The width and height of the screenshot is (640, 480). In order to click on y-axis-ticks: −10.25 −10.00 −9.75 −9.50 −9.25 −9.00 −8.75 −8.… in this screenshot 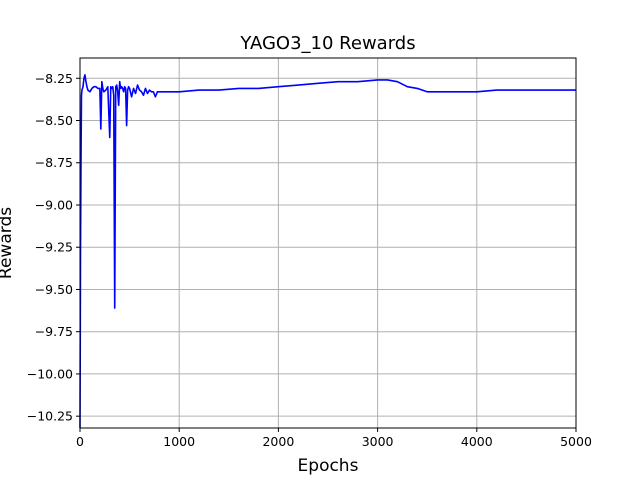, I will do `click(53, 247)`.